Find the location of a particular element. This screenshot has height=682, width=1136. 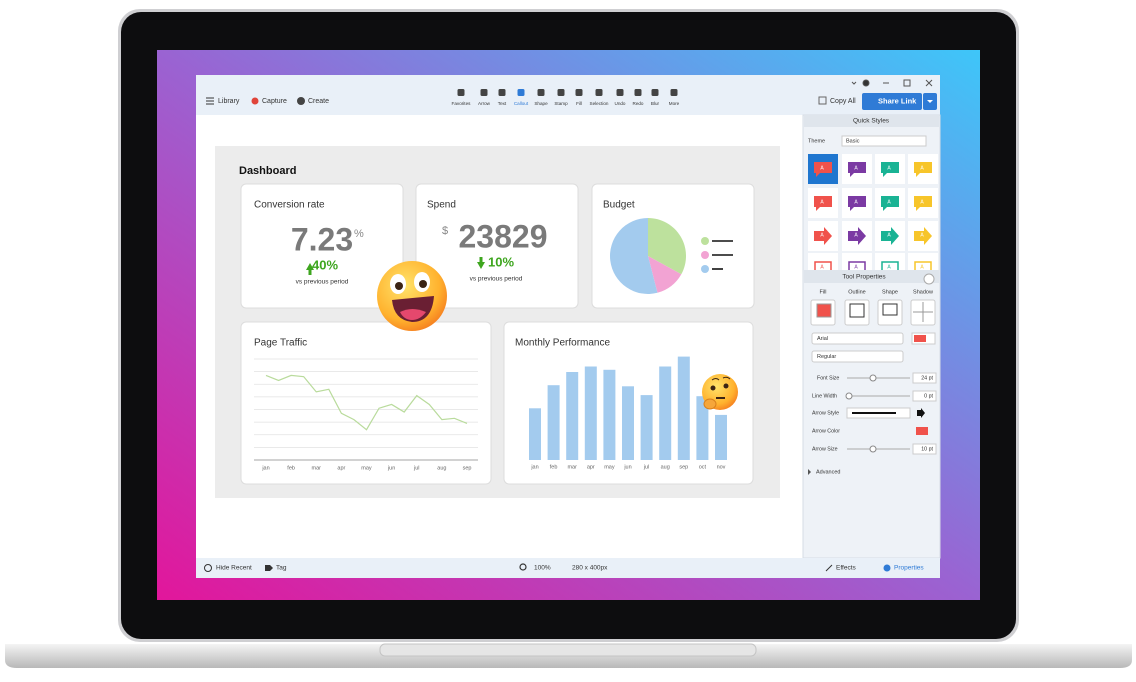

property-value: 10 pt is located at coordinates (927, 449).